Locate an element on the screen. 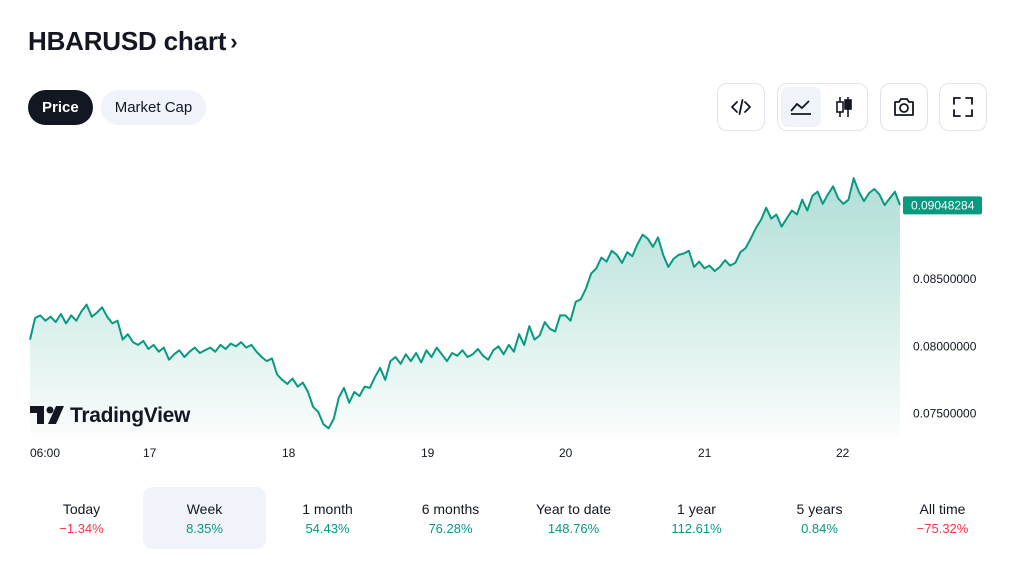 This screenshot has height=576, width=1024. range-6-months: 6 months 76.28% is located at coordinates (450, 518).